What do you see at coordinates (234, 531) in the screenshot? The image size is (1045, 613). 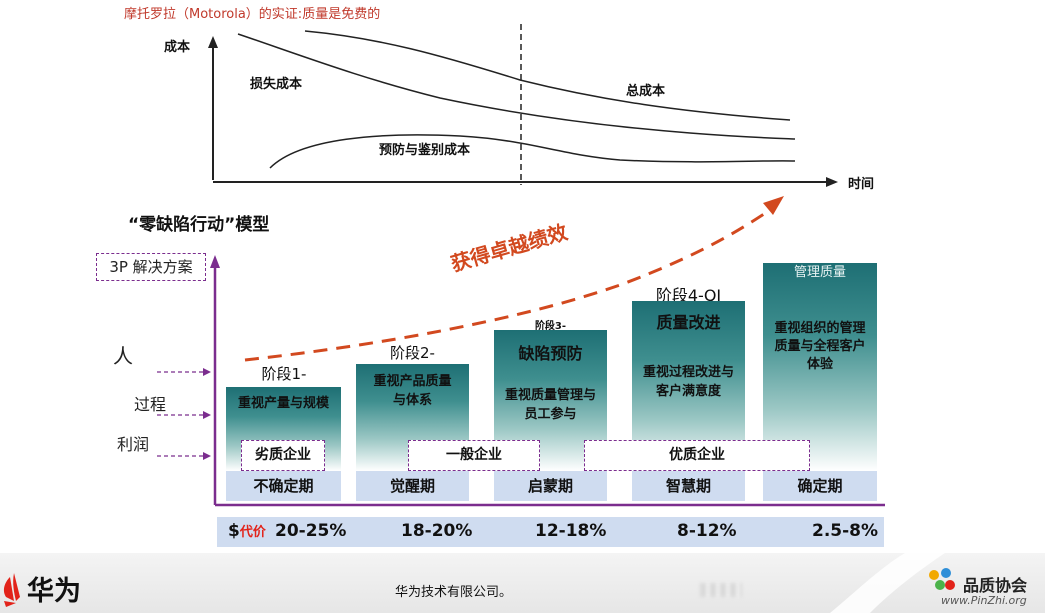 I see `cost-symbol: $` at bounding box center [234, 531].